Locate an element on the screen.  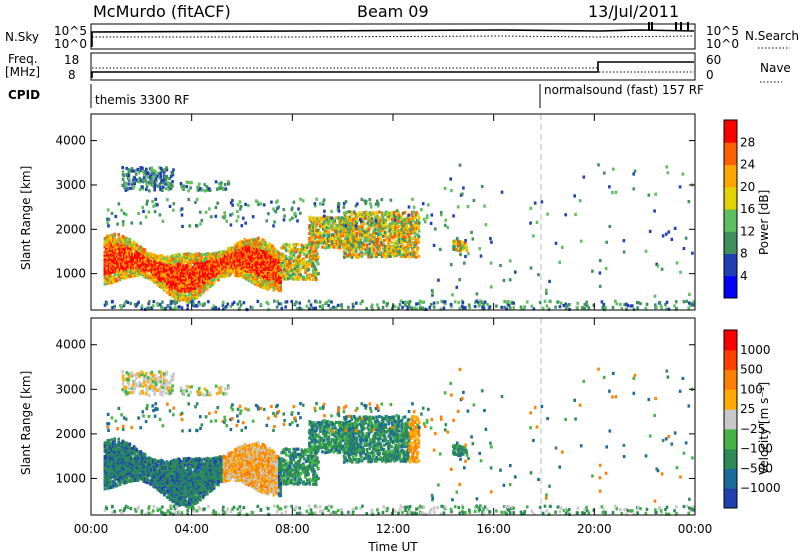
colorbar-tick-label: 28 is located at coordinates (747, 142).